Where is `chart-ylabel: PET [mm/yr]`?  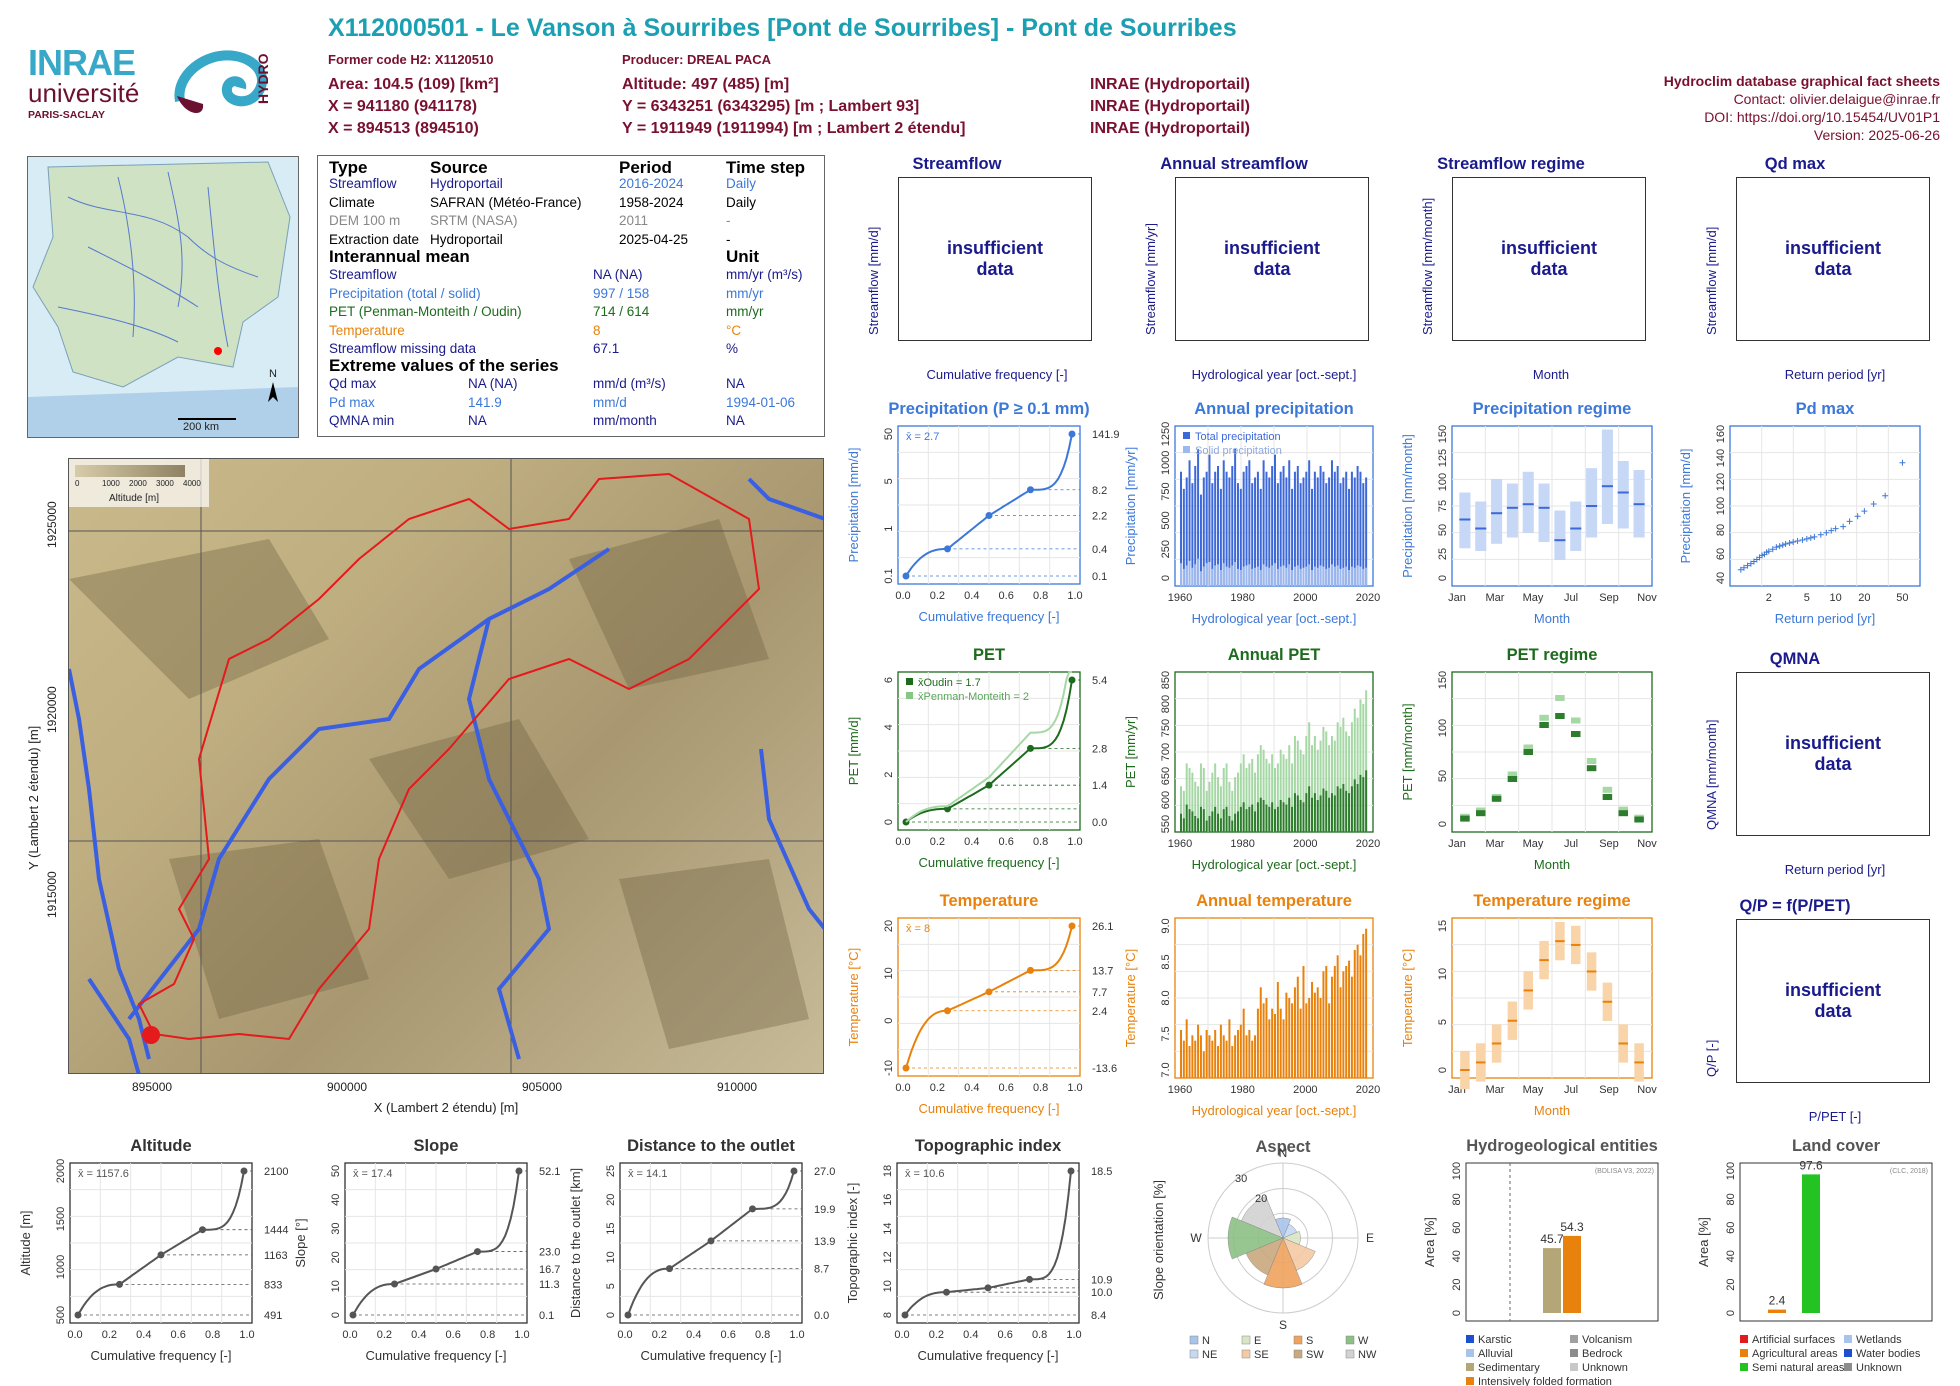 chart-ylabel: PET [mm/yr] is located at coordinates (1130, 752).